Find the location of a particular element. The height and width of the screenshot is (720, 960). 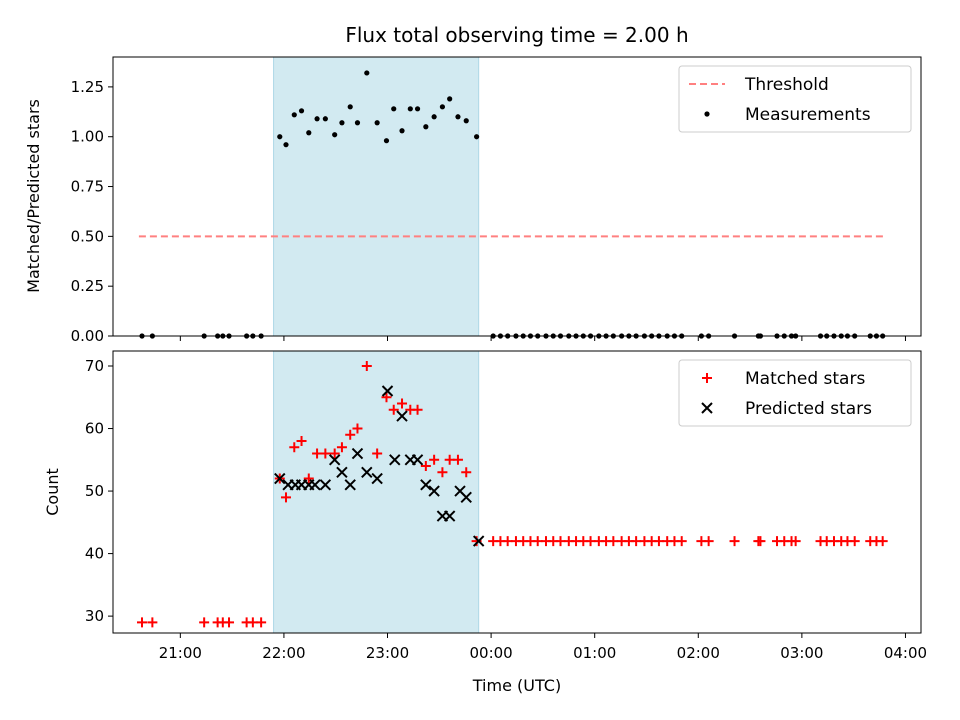

y-tick-label: 30 is located at coordinates (94, 616).